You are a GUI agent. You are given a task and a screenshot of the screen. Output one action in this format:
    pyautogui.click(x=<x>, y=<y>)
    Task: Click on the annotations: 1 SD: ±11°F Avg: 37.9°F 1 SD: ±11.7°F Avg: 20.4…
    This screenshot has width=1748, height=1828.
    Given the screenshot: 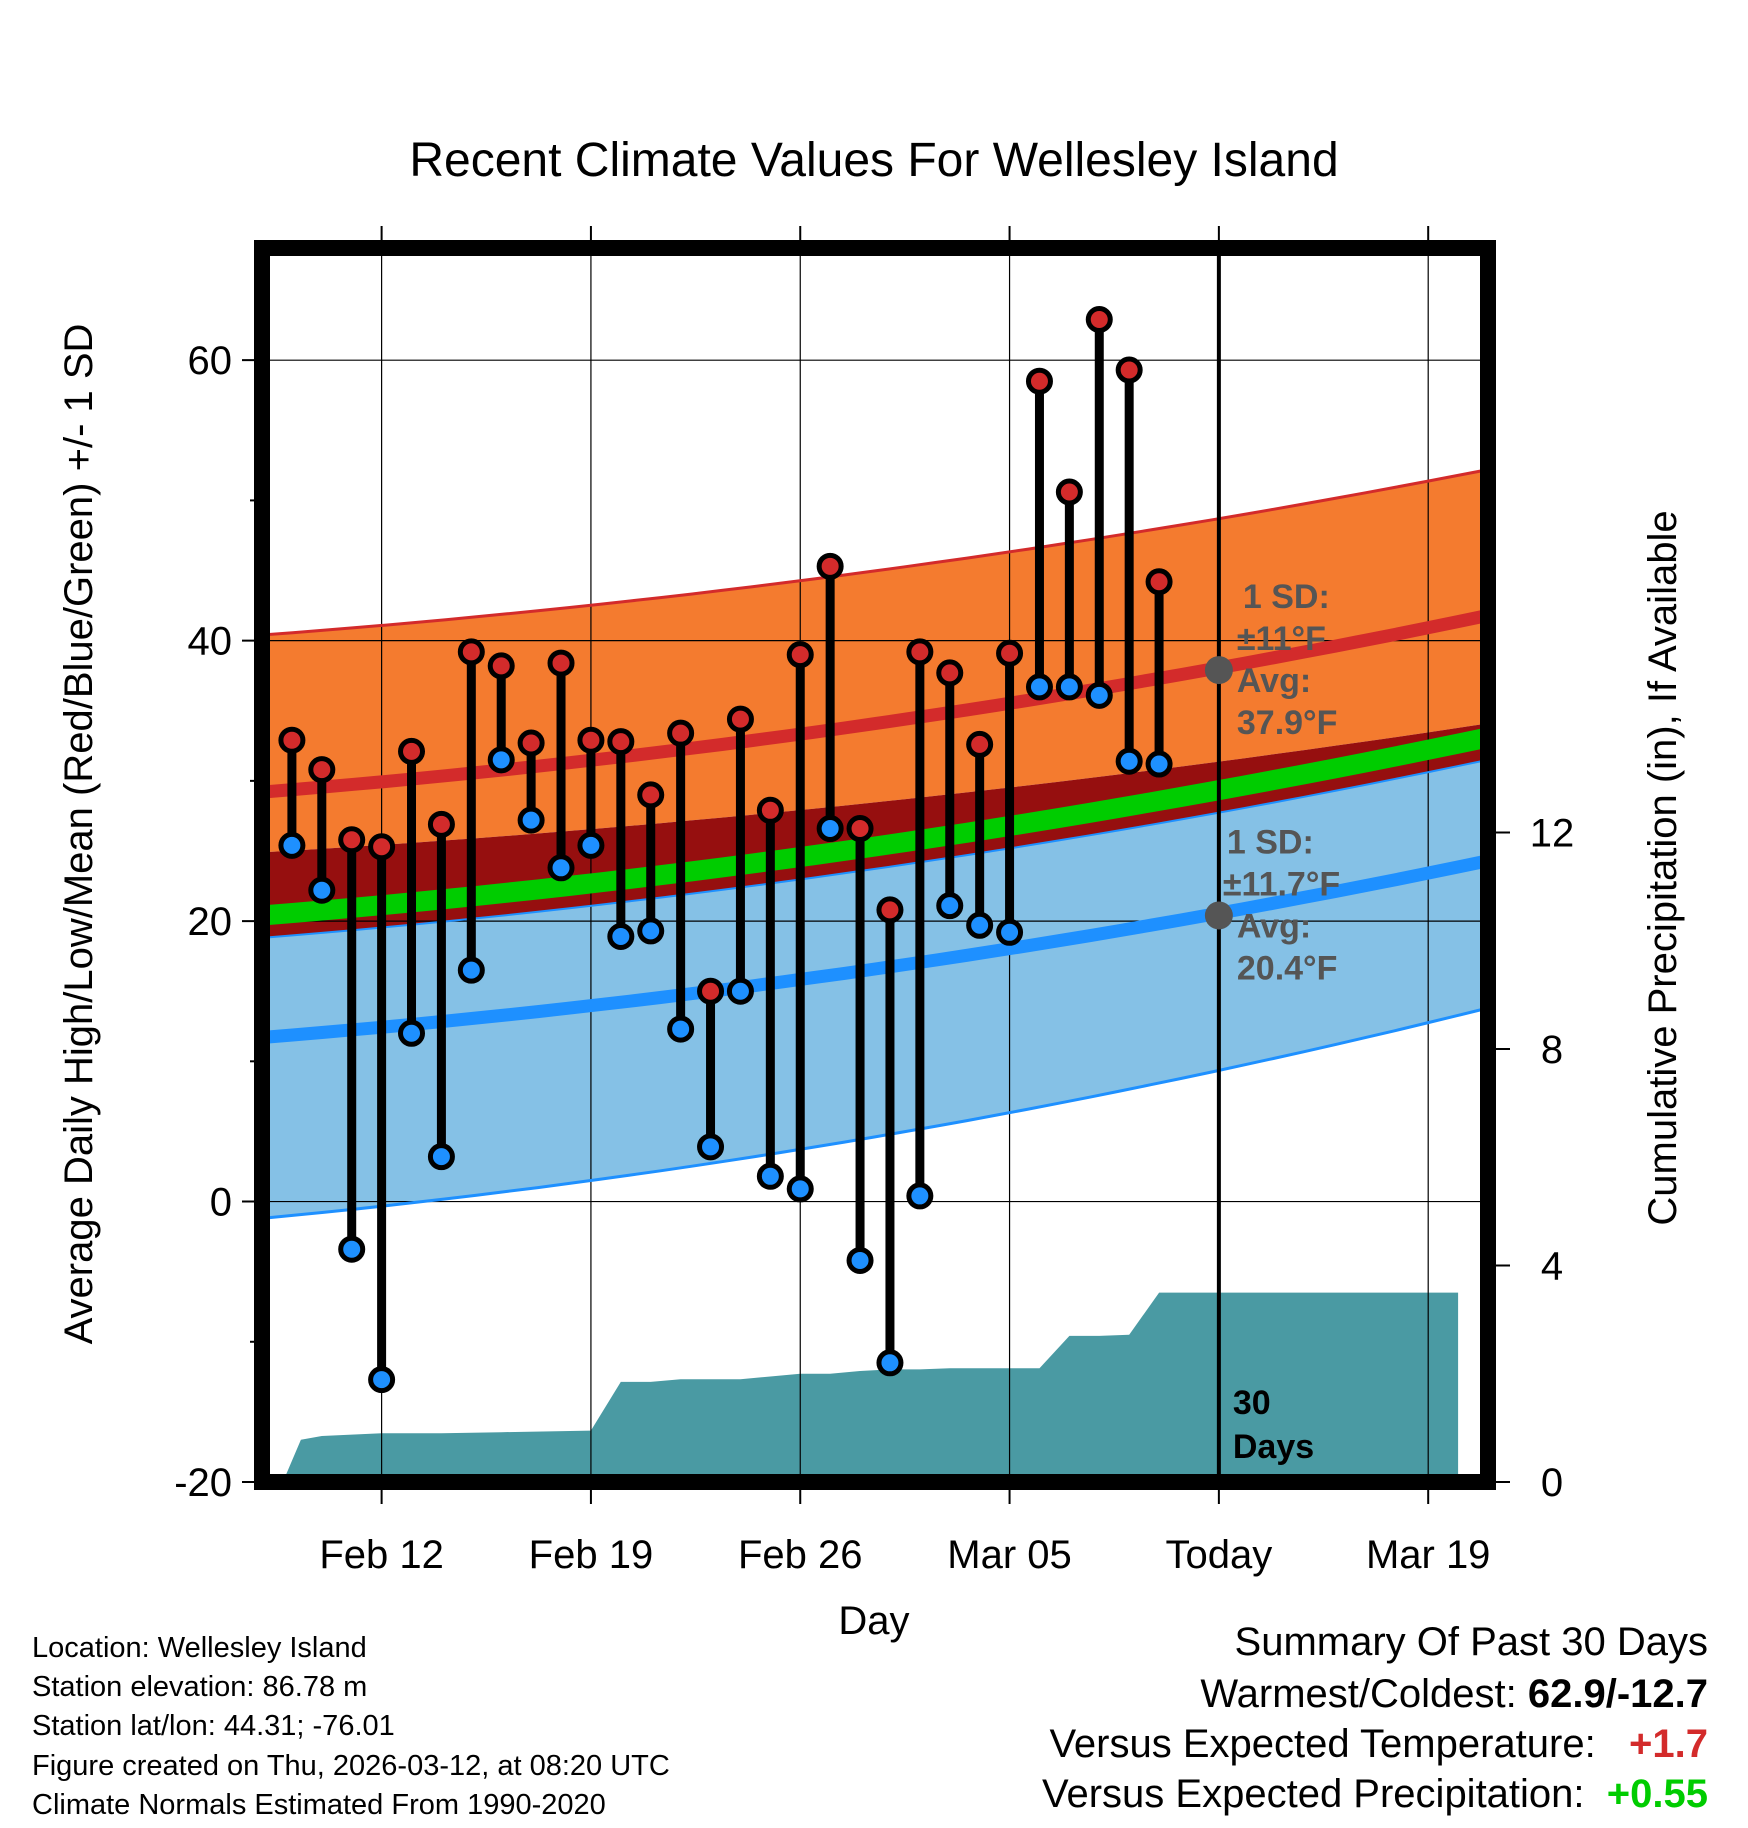 What is the action you would take?
    pyautogui.click(x=1272, y=865)
    